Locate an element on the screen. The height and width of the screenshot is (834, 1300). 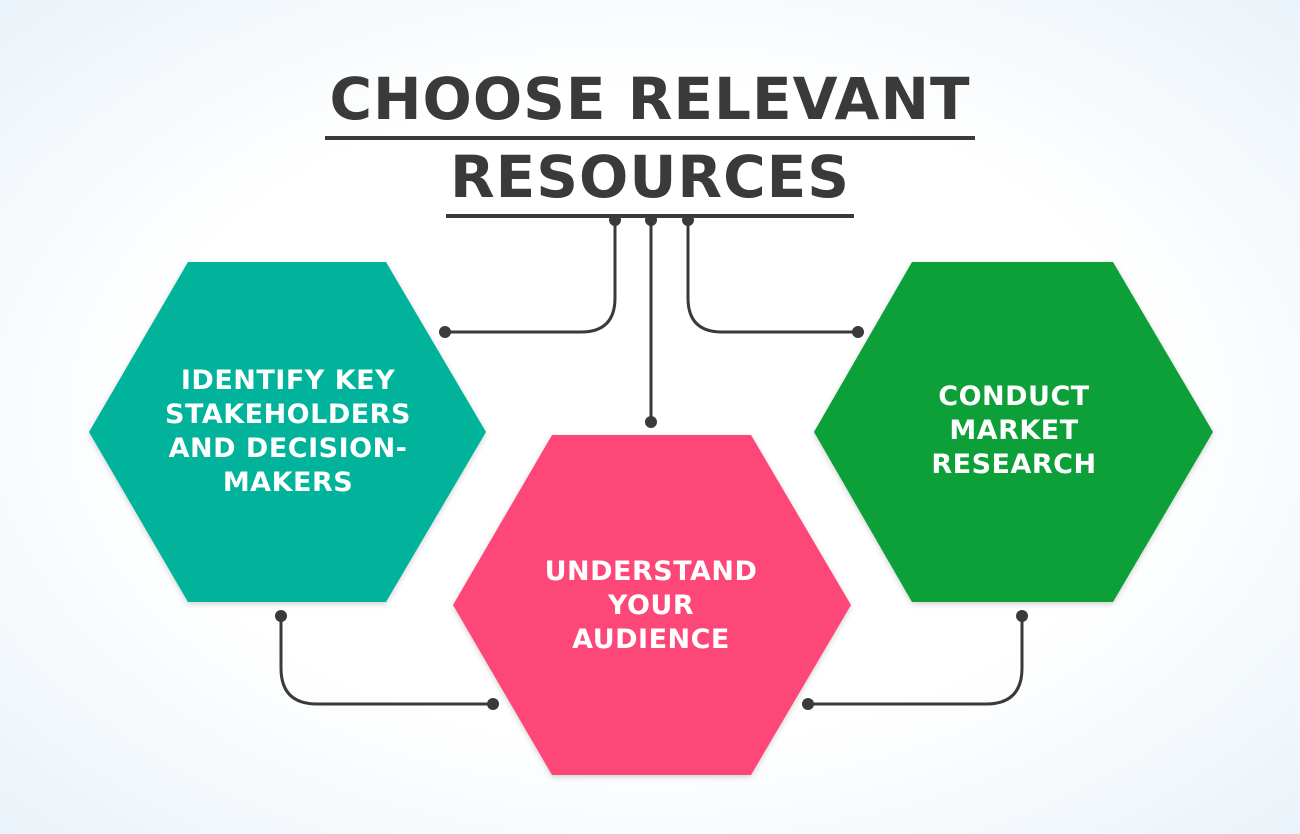
label-line: AND DECISION- is located at coordinates (288, 448).